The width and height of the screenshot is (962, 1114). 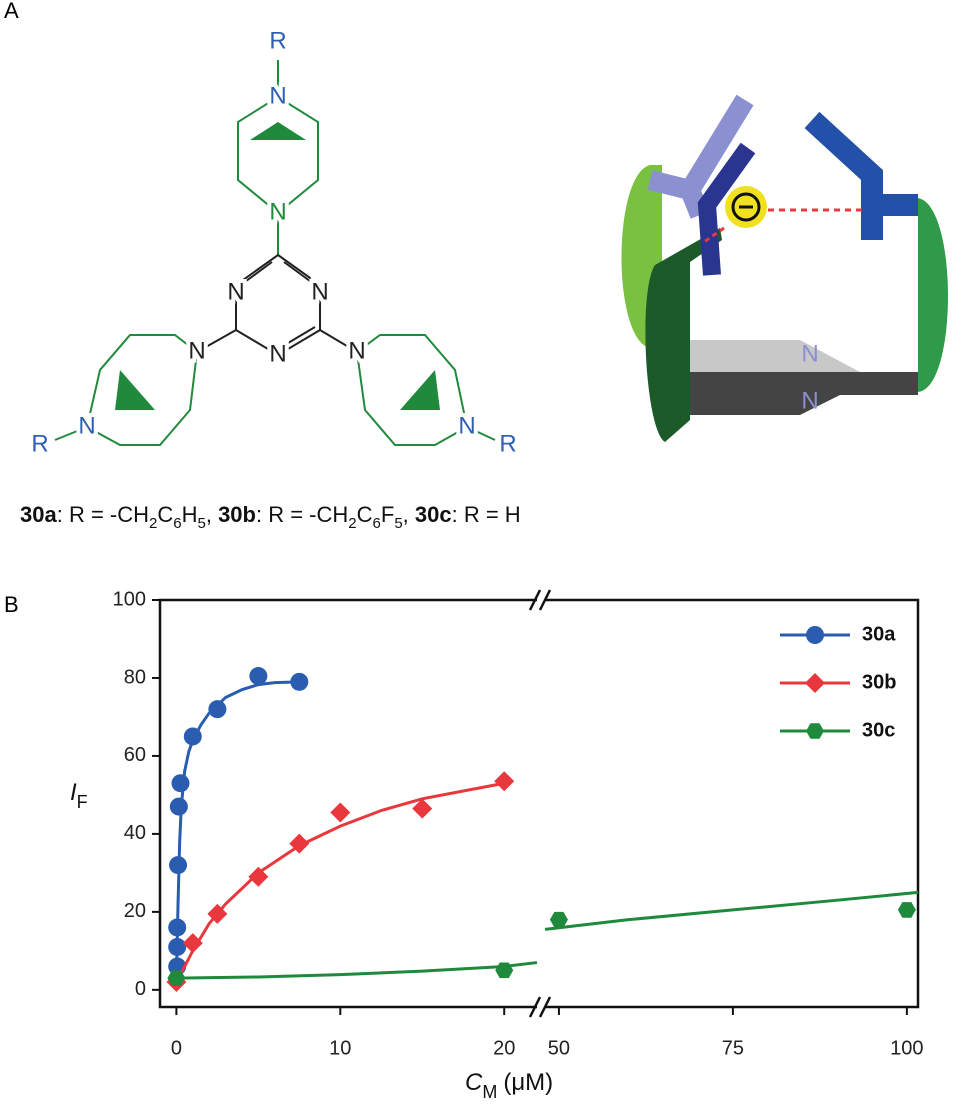 What do you see at coordinates (504, 1048) in the screenshot?
I see `x-tick-label: 20` at bounding box center [504, 1048].